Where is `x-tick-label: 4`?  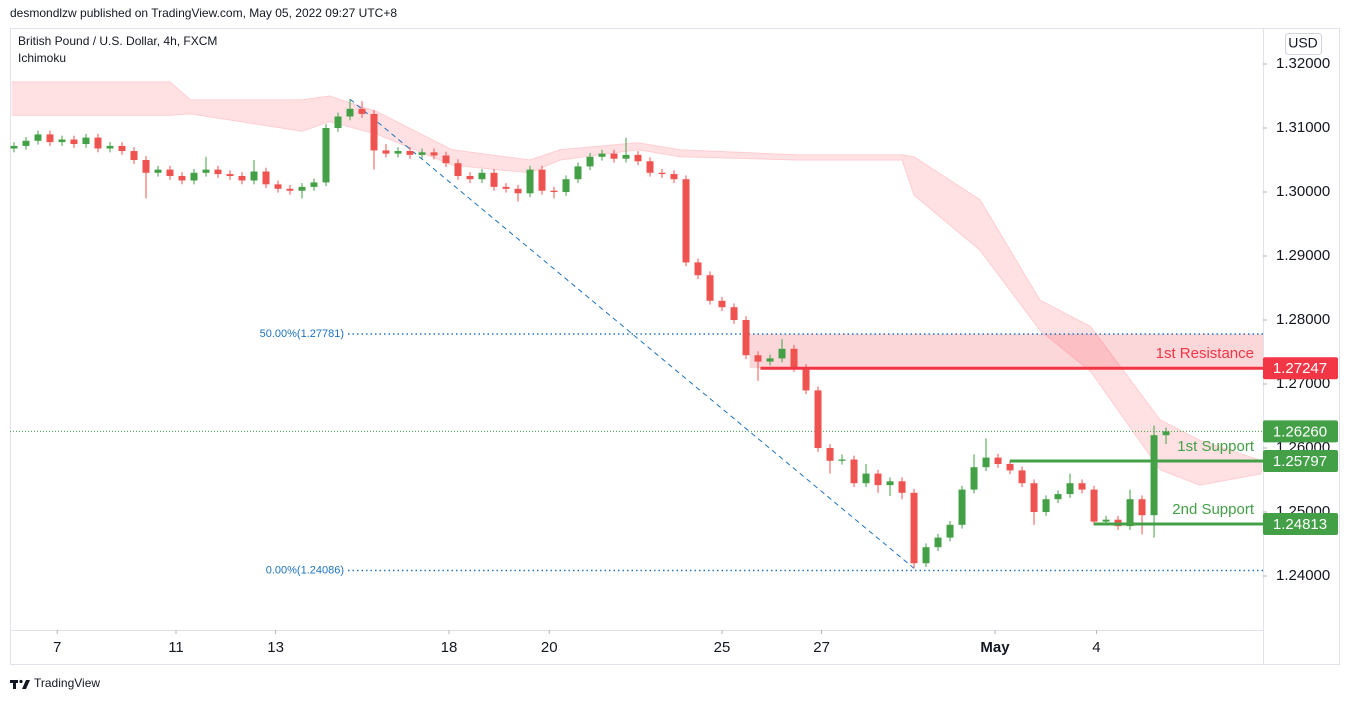
x-tick-label: 4 is located at coordinates (1096, 647).